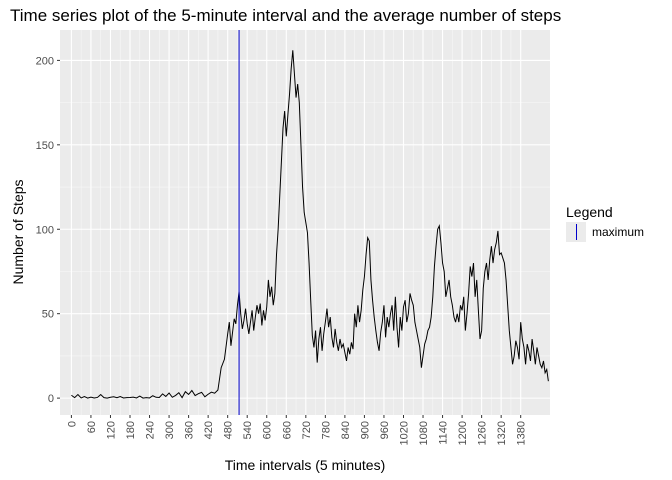 The height and width of the screenshot is (480, 672). What do you see at coordinates (326, 430) in the screenshot?
I see `x-tick-label: 780` at bounding box center [326, 430].